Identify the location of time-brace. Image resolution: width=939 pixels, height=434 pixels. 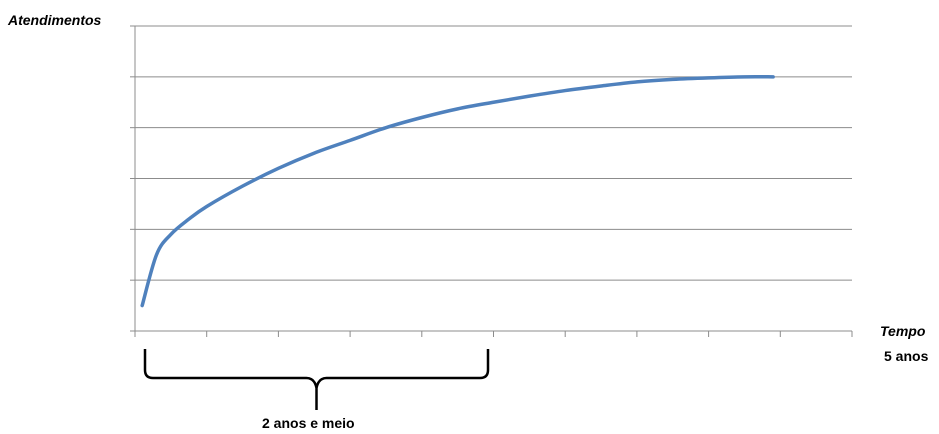
(316, 379).